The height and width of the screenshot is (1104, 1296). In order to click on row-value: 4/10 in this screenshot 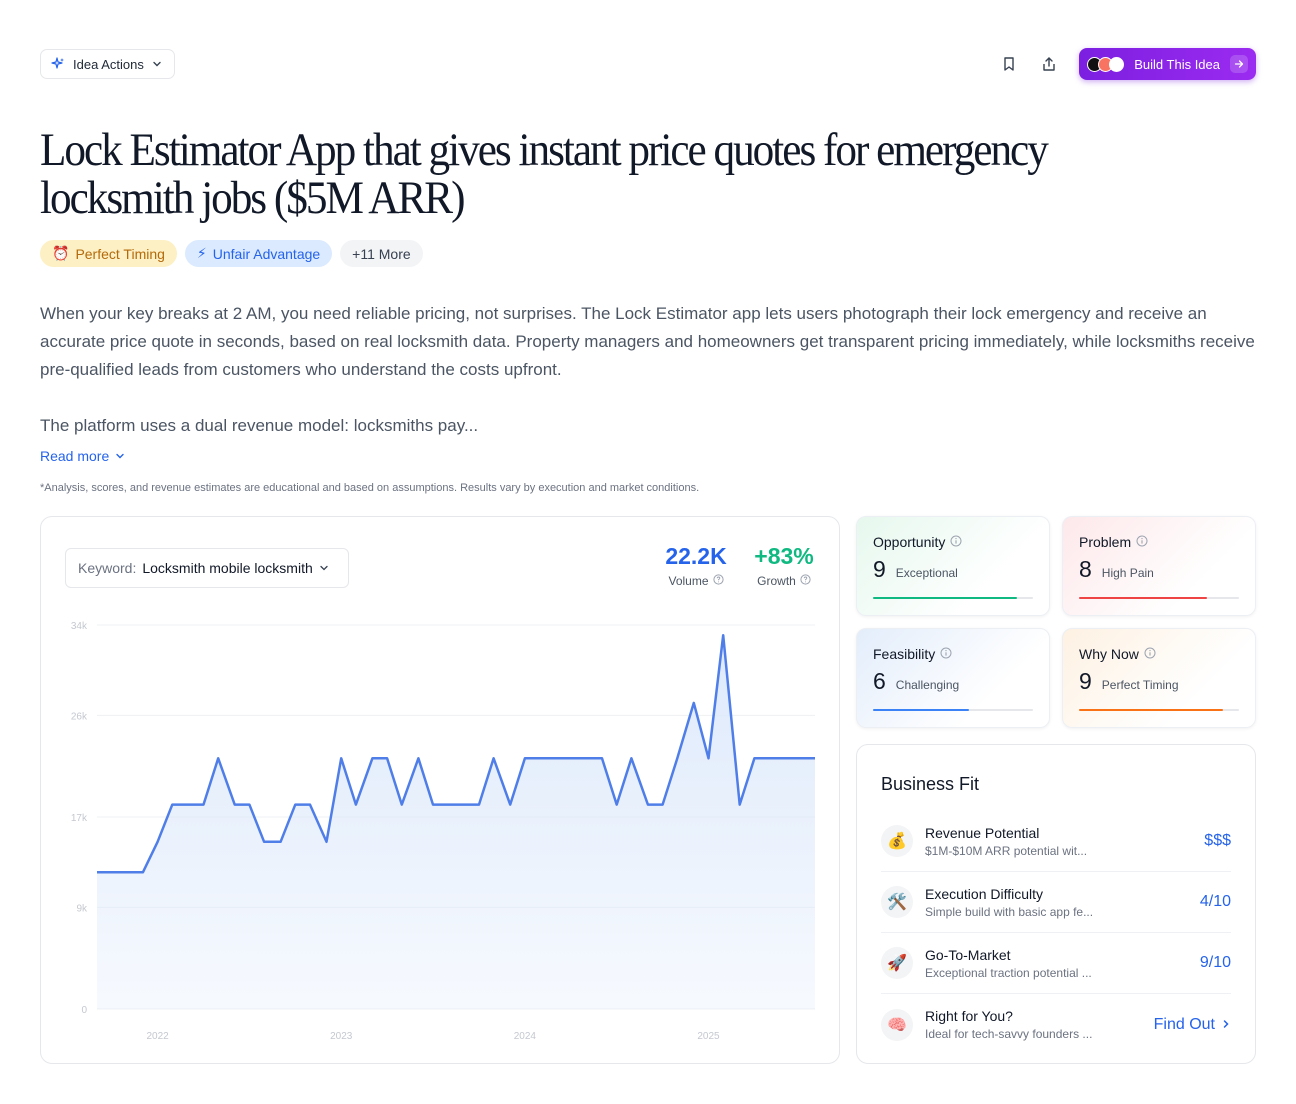, I will do `click(1215, 901)`.